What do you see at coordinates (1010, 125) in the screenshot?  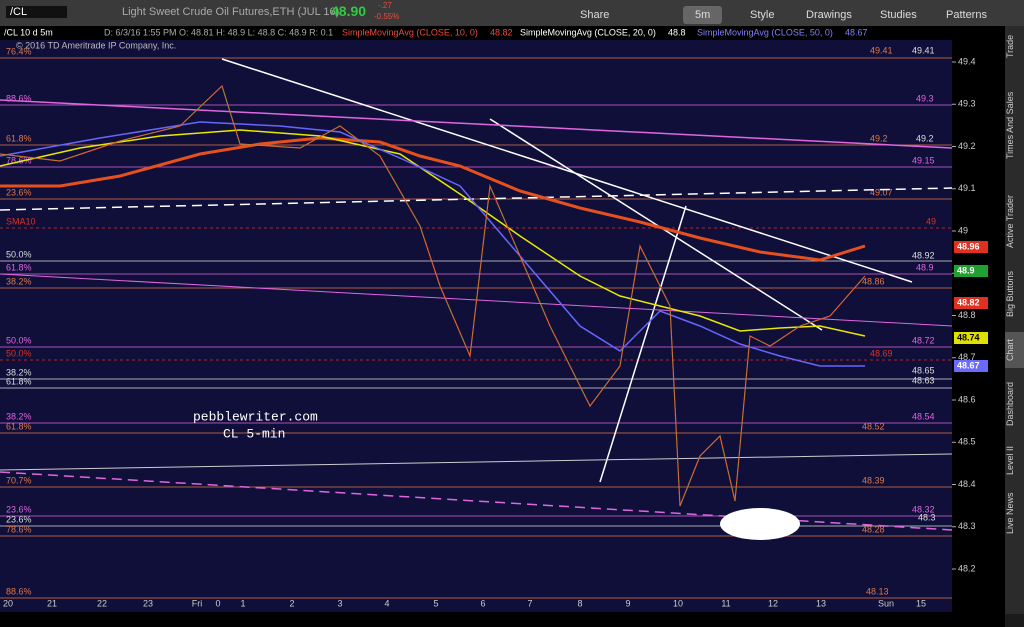 I see `side-tab: Times And Sales` at bounding box center [1010, 125].